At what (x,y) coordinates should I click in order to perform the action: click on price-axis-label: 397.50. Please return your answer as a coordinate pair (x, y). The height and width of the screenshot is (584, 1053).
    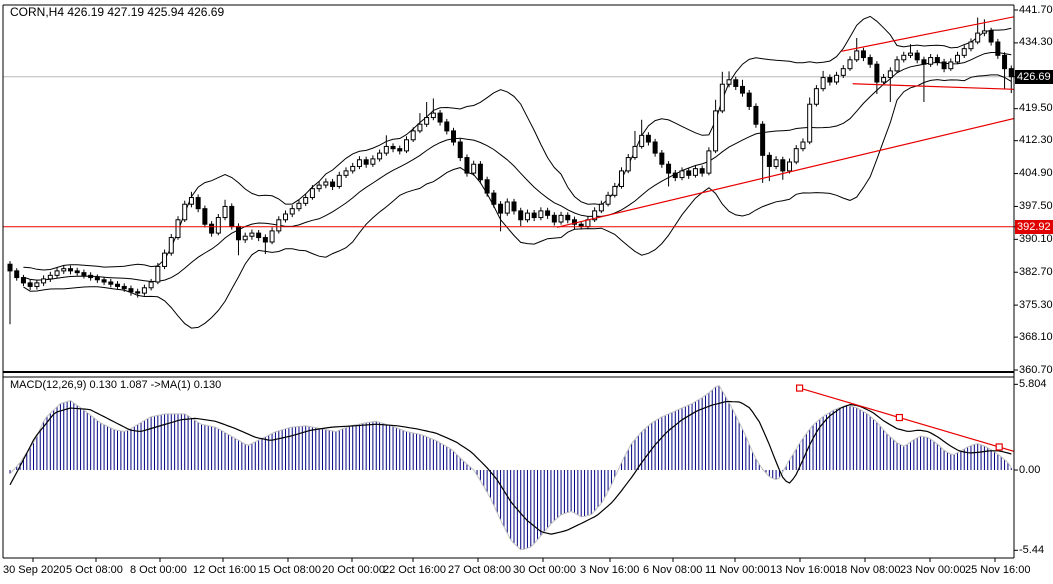
    Looking at the image, I should click on (1036, 205).